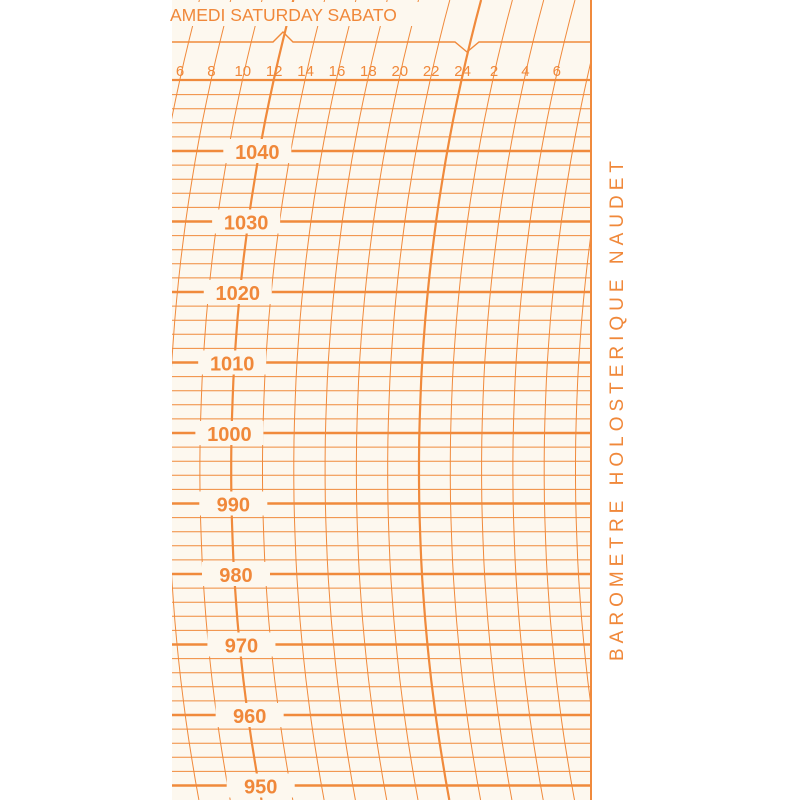 This screenshot has height=800, width=800. Describe the element at coordinates (525, 71) in the screenshot. I see `hour-label: 4` at that location.